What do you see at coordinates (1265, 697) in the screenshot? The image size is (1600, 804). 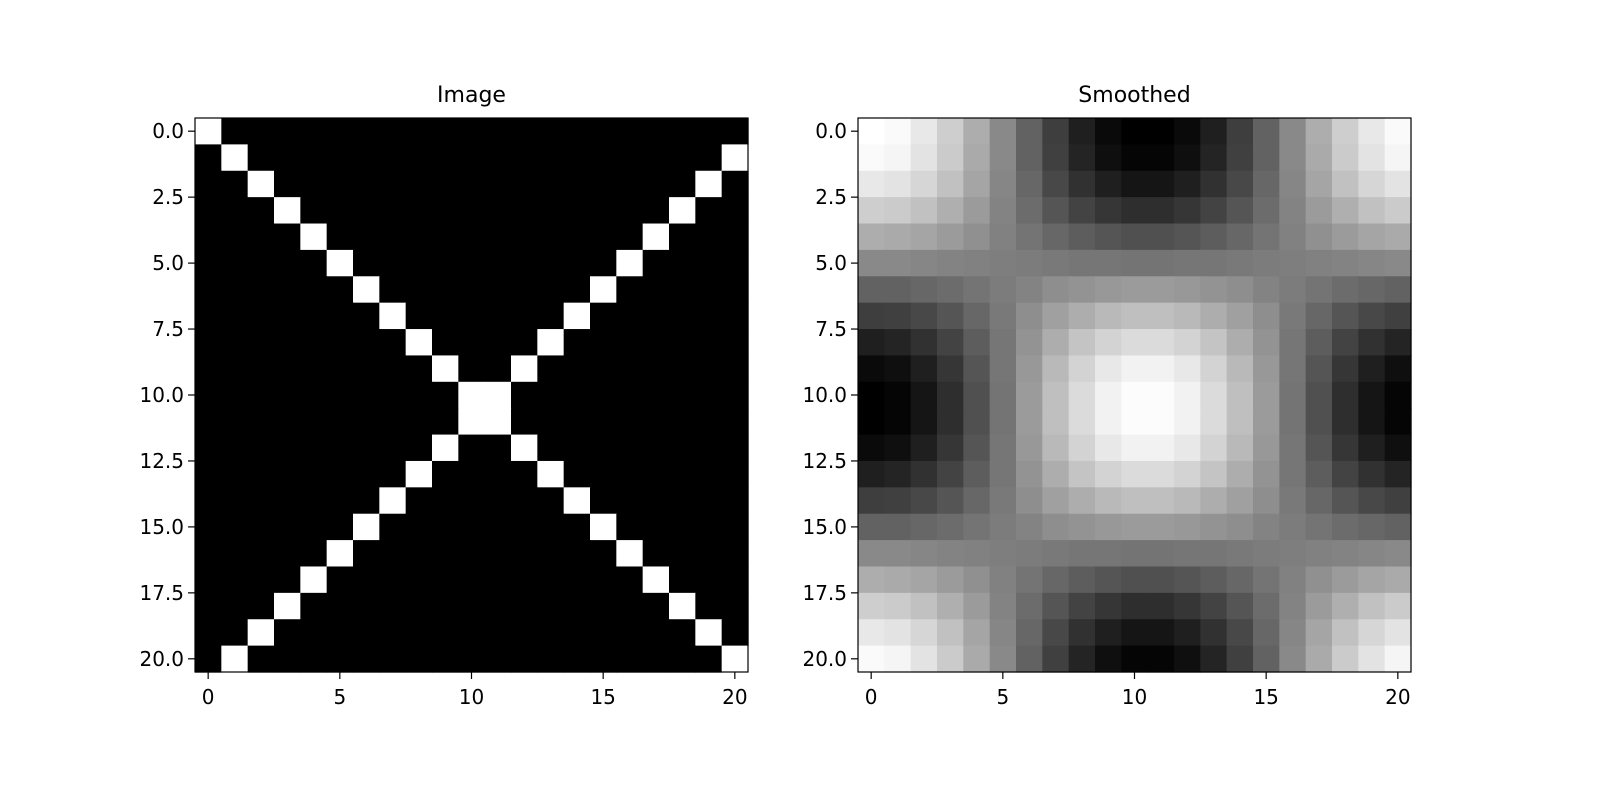 I see `x-tick-label: 15` at bounding box center [1265, 697].